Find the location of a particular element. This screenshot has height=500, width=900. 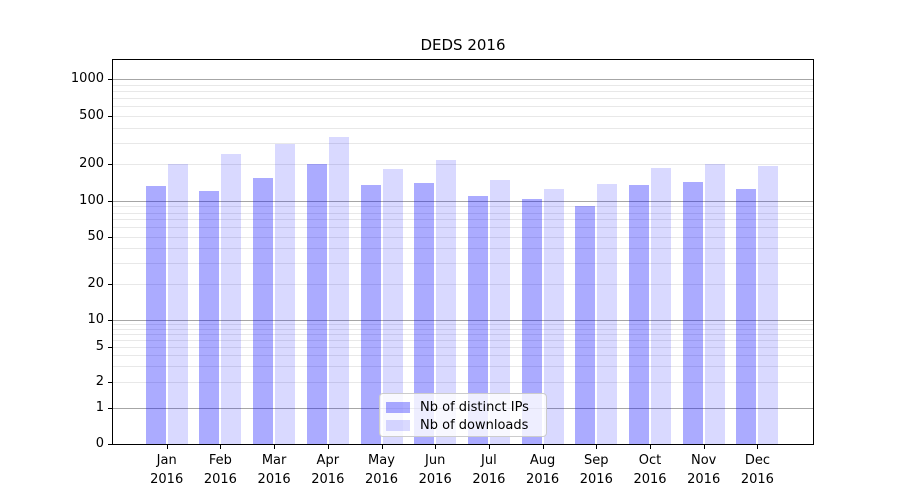

x-tick-label: Feb 2016 is located at coordinates (220, 470).